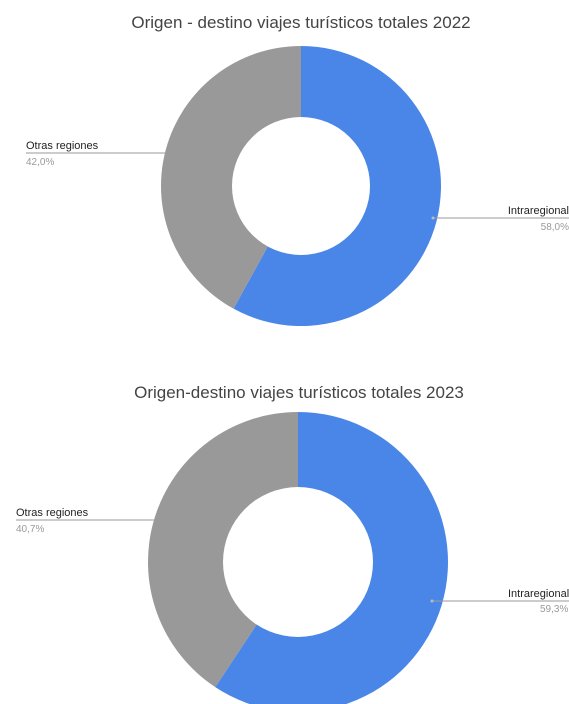 The image size is (569, 704). I want to click on slice-label-value: 40,7%, so click(30, 529).